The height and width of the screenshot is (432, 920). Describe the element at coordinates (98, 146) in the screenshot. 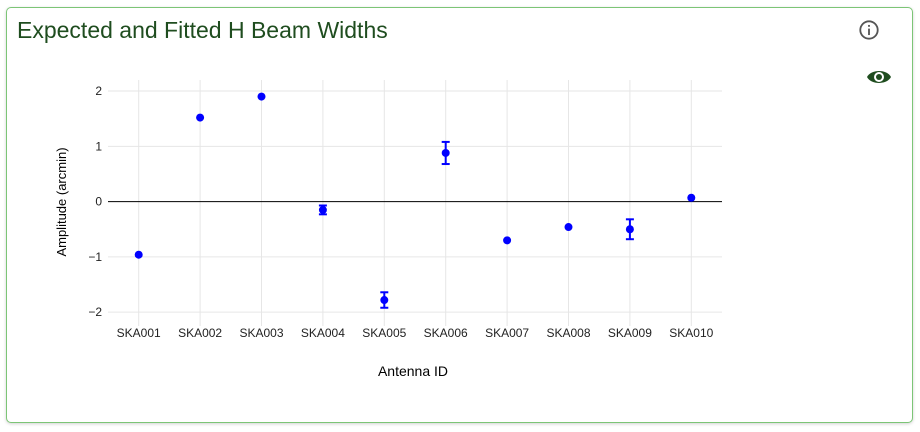

I see `y-tick-label: 1` at that location.